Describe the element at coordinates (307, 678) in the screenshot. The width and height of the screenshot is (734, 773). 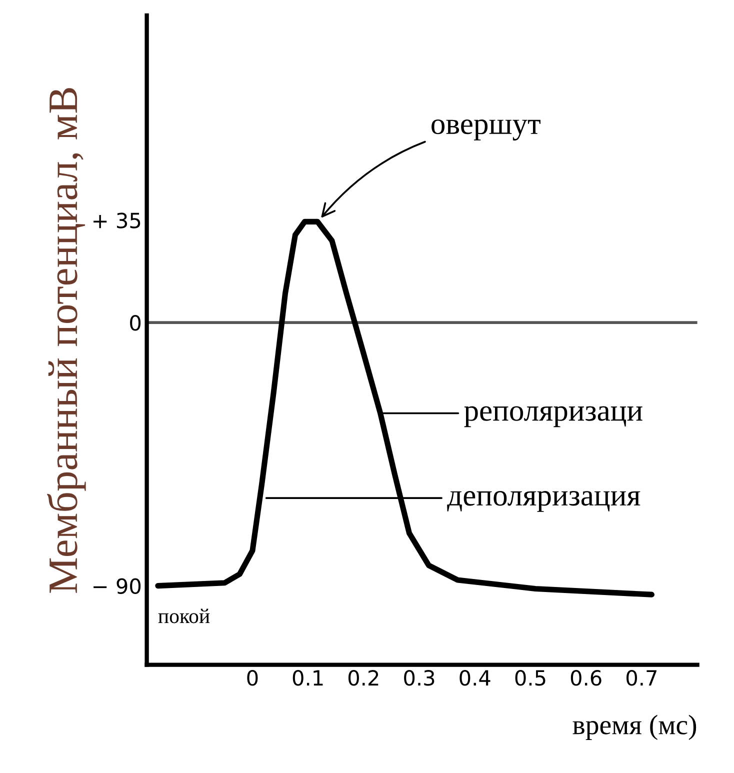
I see `x-tick-label: 0.1` at that location.